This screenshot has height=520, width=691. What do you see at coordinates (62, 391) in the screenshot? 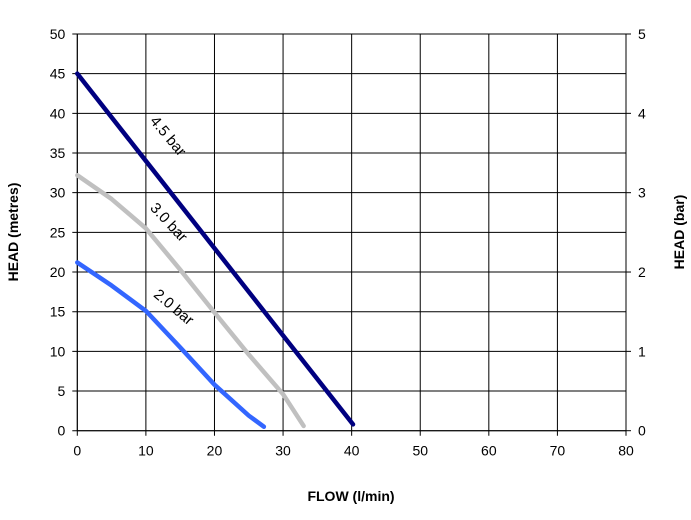
I see `y-tick-label: 5` at bounding box center [62, 391].